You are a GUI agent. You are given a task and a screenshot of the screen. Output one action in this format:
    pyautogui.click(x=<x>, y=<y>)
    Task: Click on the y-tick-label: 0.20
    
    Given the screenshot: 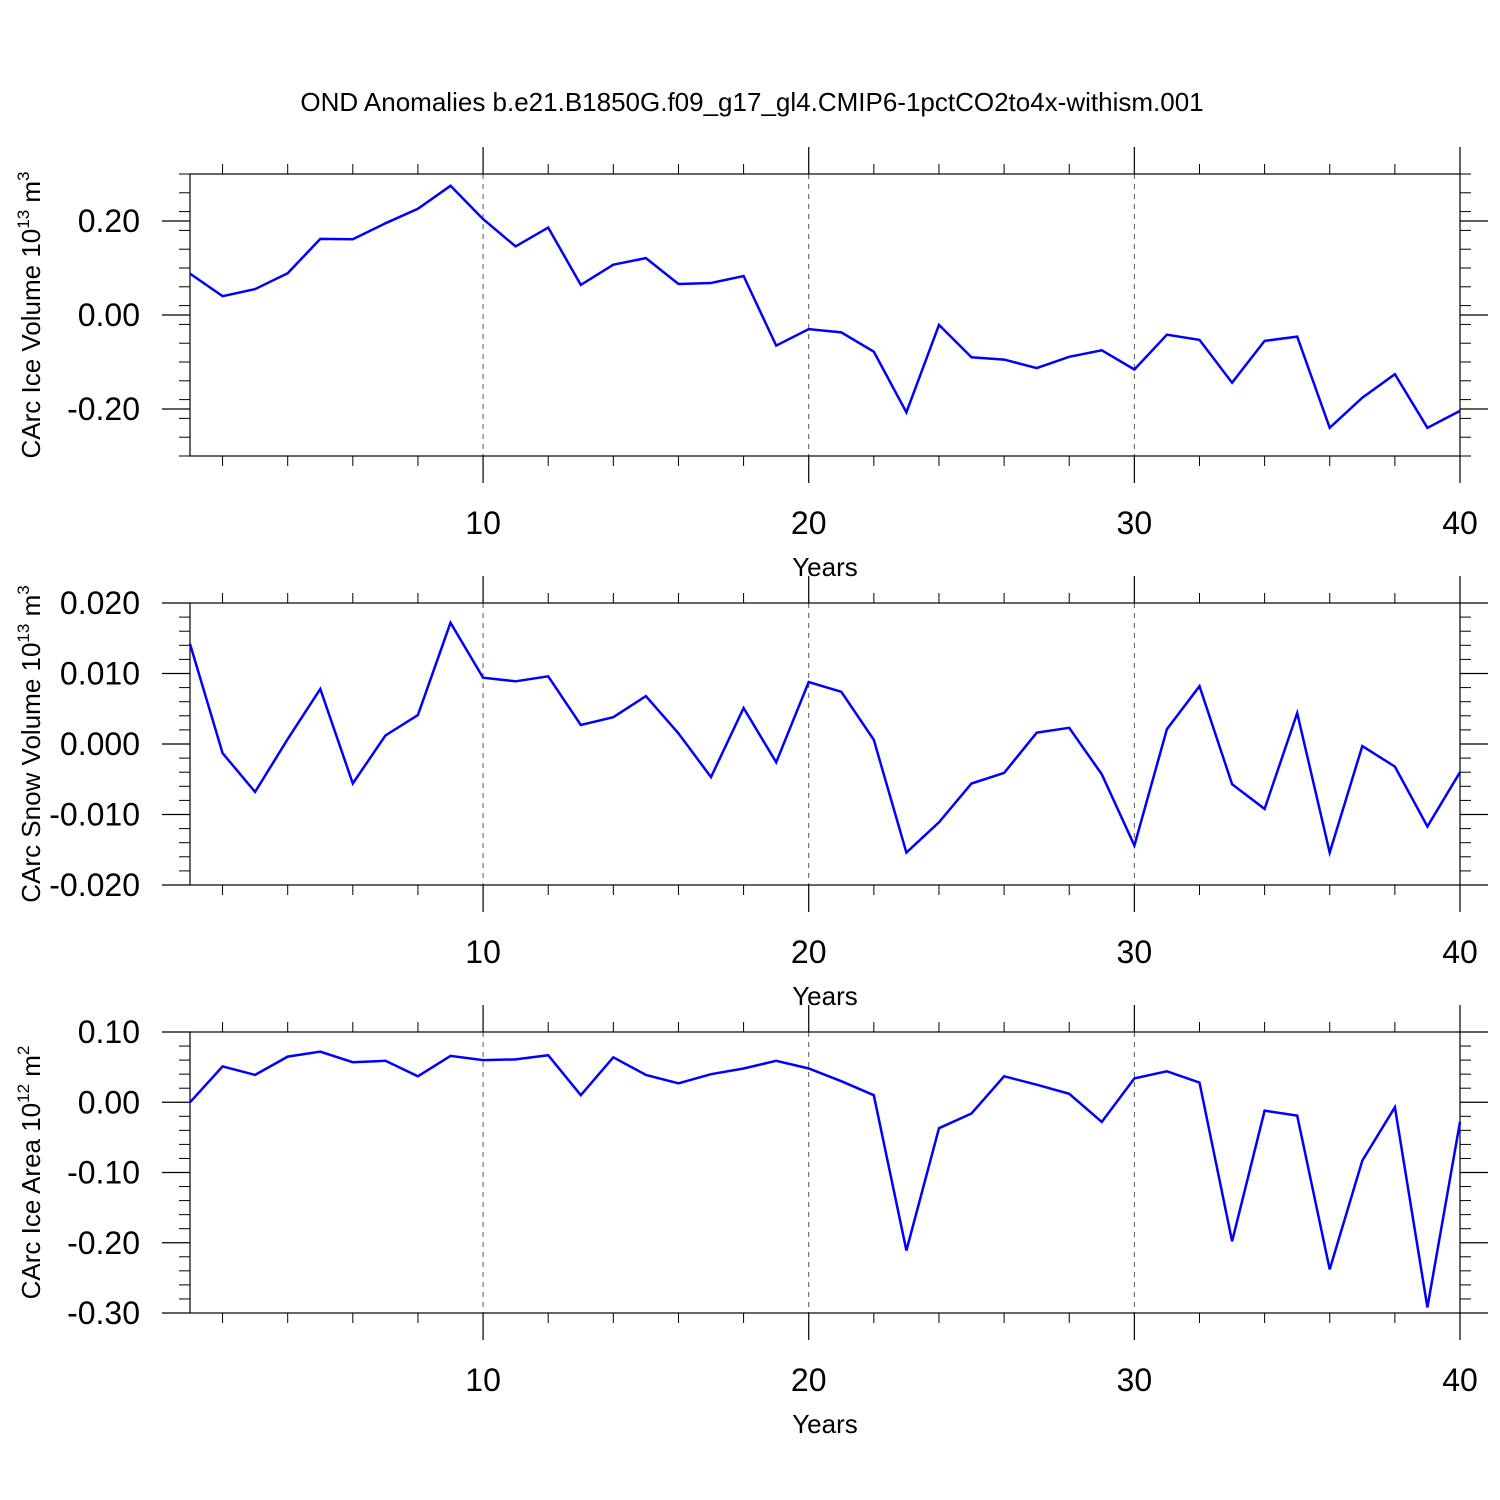 What is the action you would take?
    pyautogui.click(x=109, y=221)
    